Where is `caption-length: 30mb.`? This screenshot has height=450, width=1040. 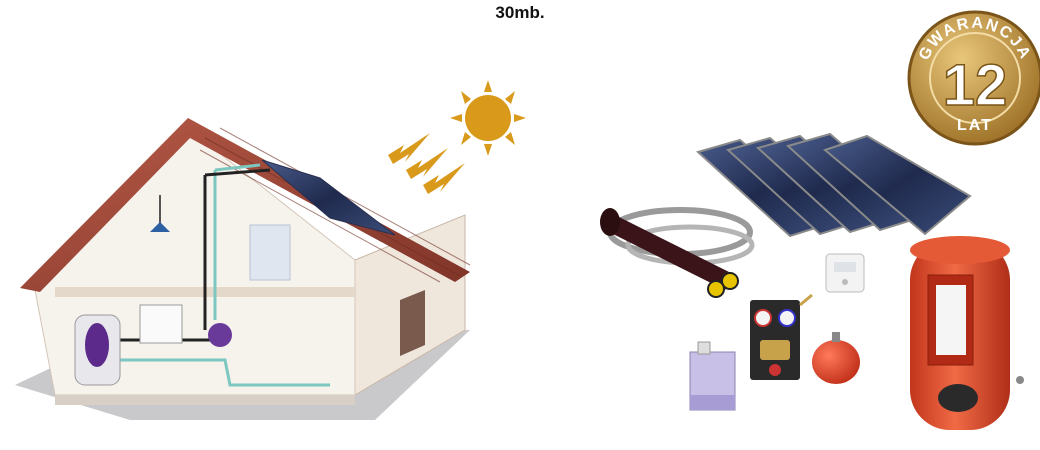 caption-length: 30mb. is located at coordinates (520, 12).